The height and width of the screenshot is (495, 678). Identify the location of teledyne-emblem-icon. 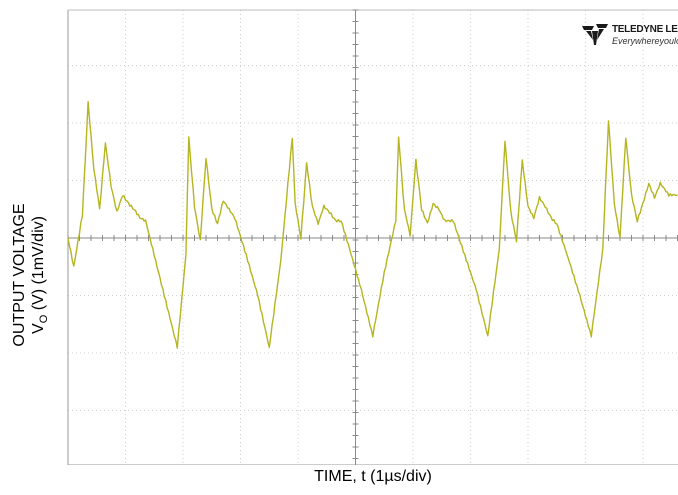
(595, 34).